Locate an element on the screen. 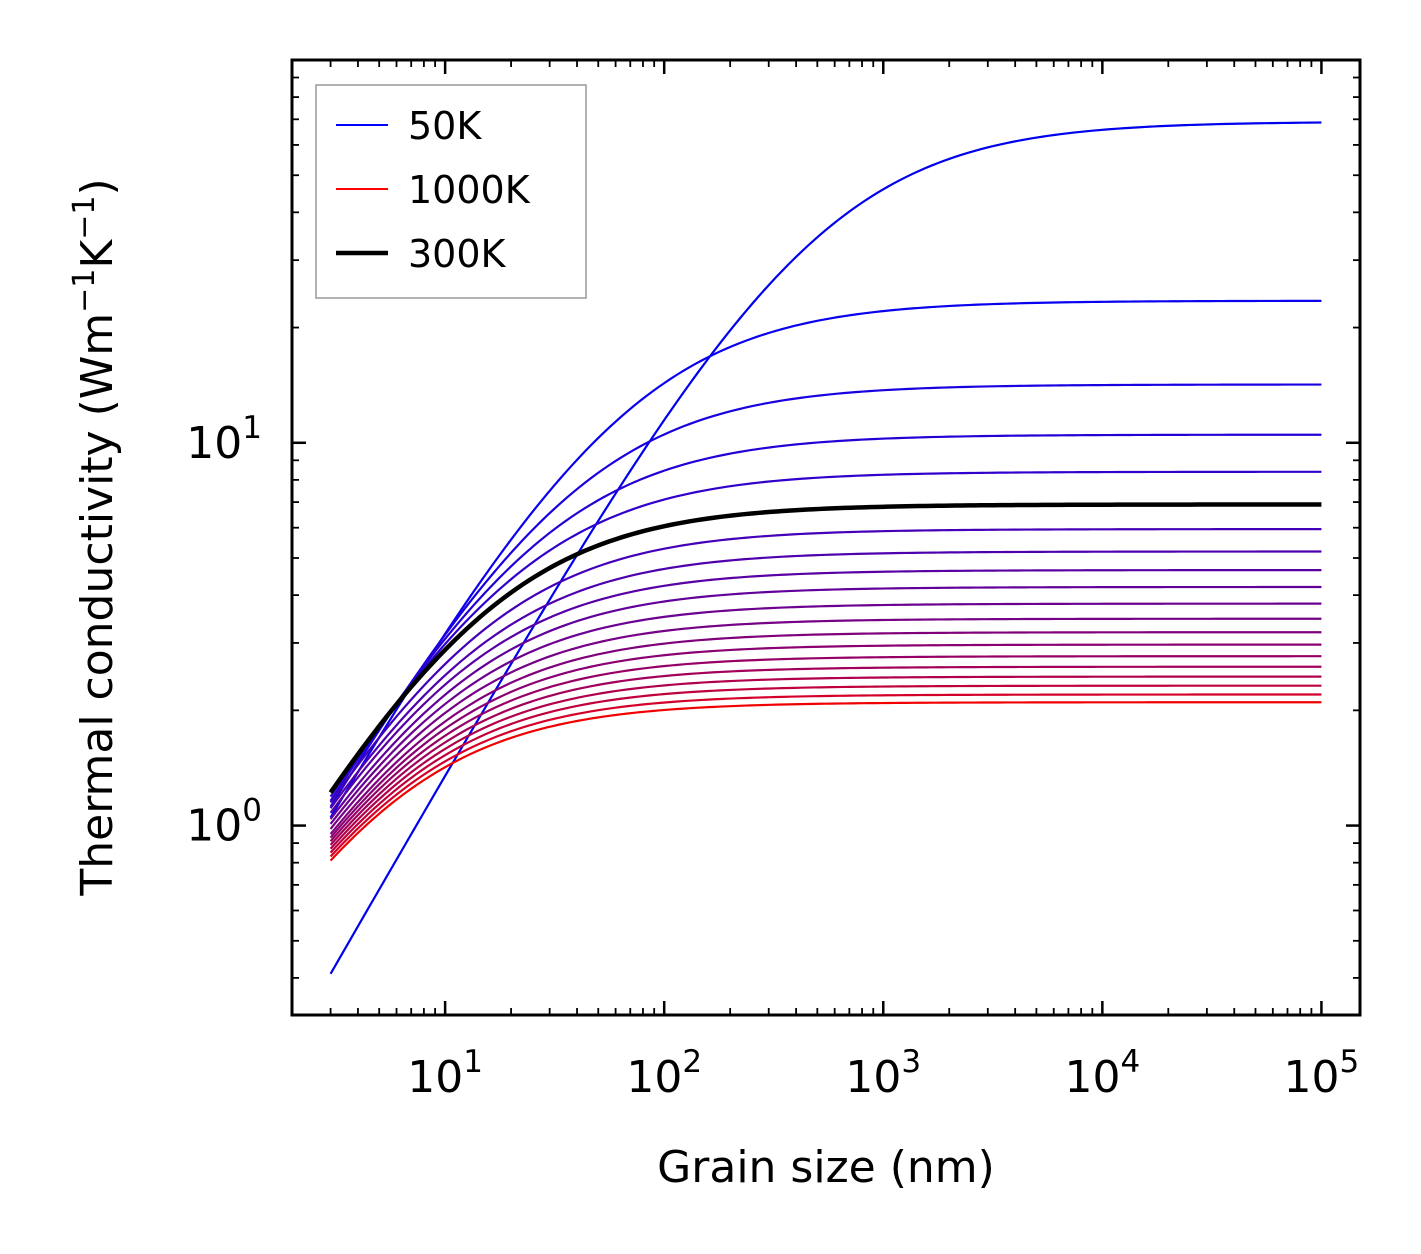 The width and height of the screenshot is (1421, 1254). y-axis-title-sup2: −1 is located at coordinates (84, 218).